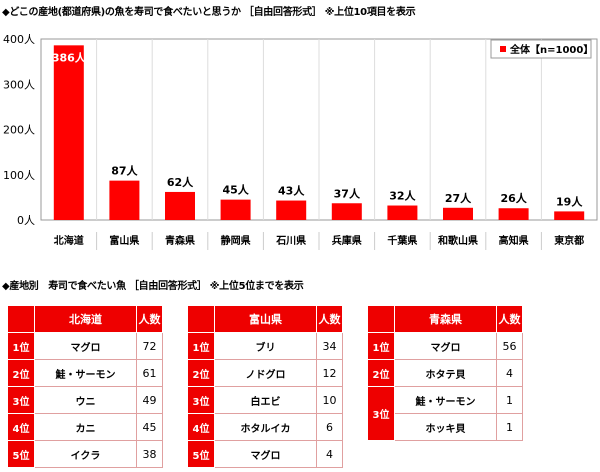 This screenshot has height=472, width=600. I want to click on fish-cell: ホッキ貝, so click(445, 427).